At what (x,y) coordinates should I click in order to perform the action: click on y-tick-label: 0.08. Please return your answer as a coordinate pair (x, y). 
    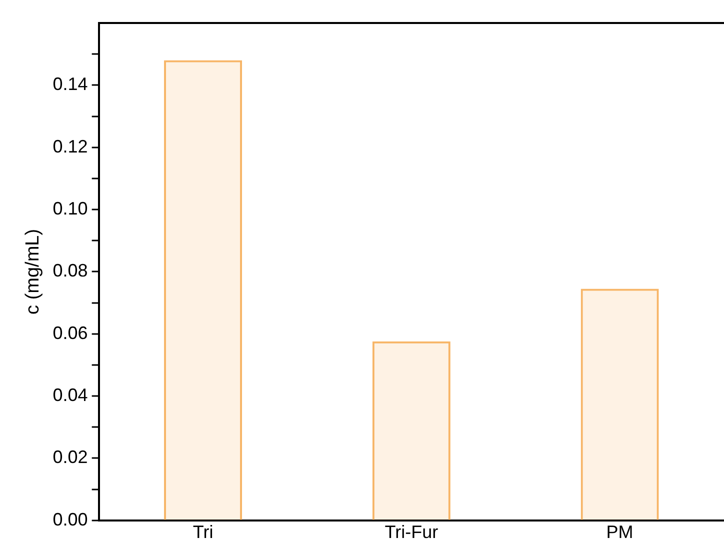
    Looking at the image, I should click on (70, 270).